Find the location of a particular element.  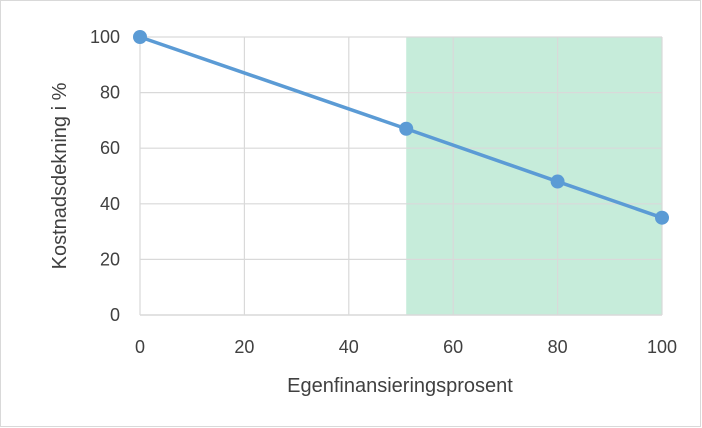

y-tick-label: 100 is located at coordinates (105, 37).